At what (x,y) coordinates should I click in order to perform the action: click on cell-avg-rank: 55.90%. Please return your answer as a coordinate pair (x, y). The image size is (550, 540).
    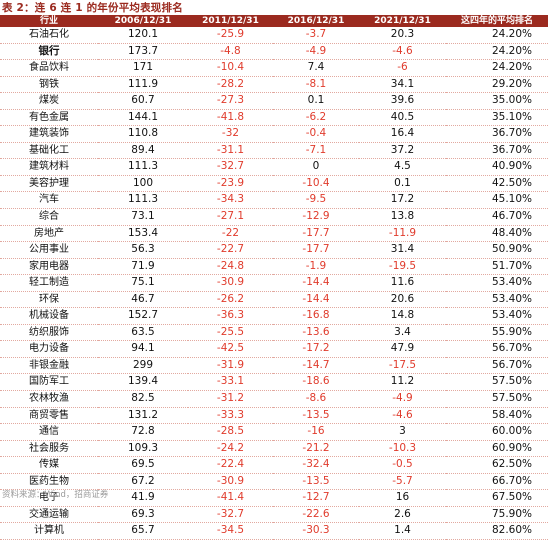
    Looking at the image, I should click on (497, 333).